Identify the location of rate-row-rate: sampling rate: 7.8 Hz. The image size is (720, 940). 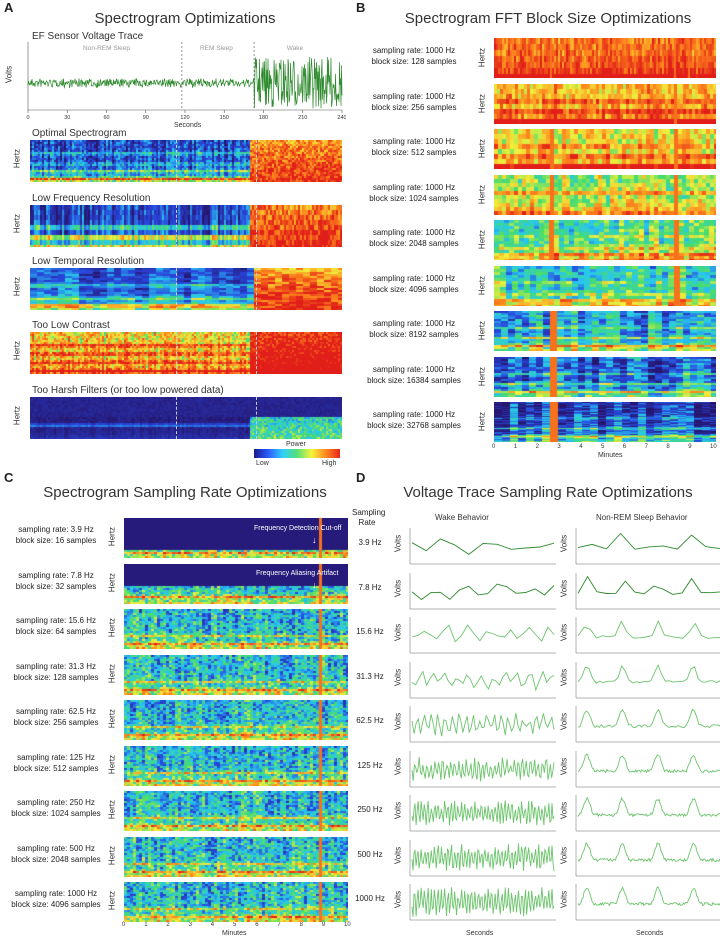
(56, 575).